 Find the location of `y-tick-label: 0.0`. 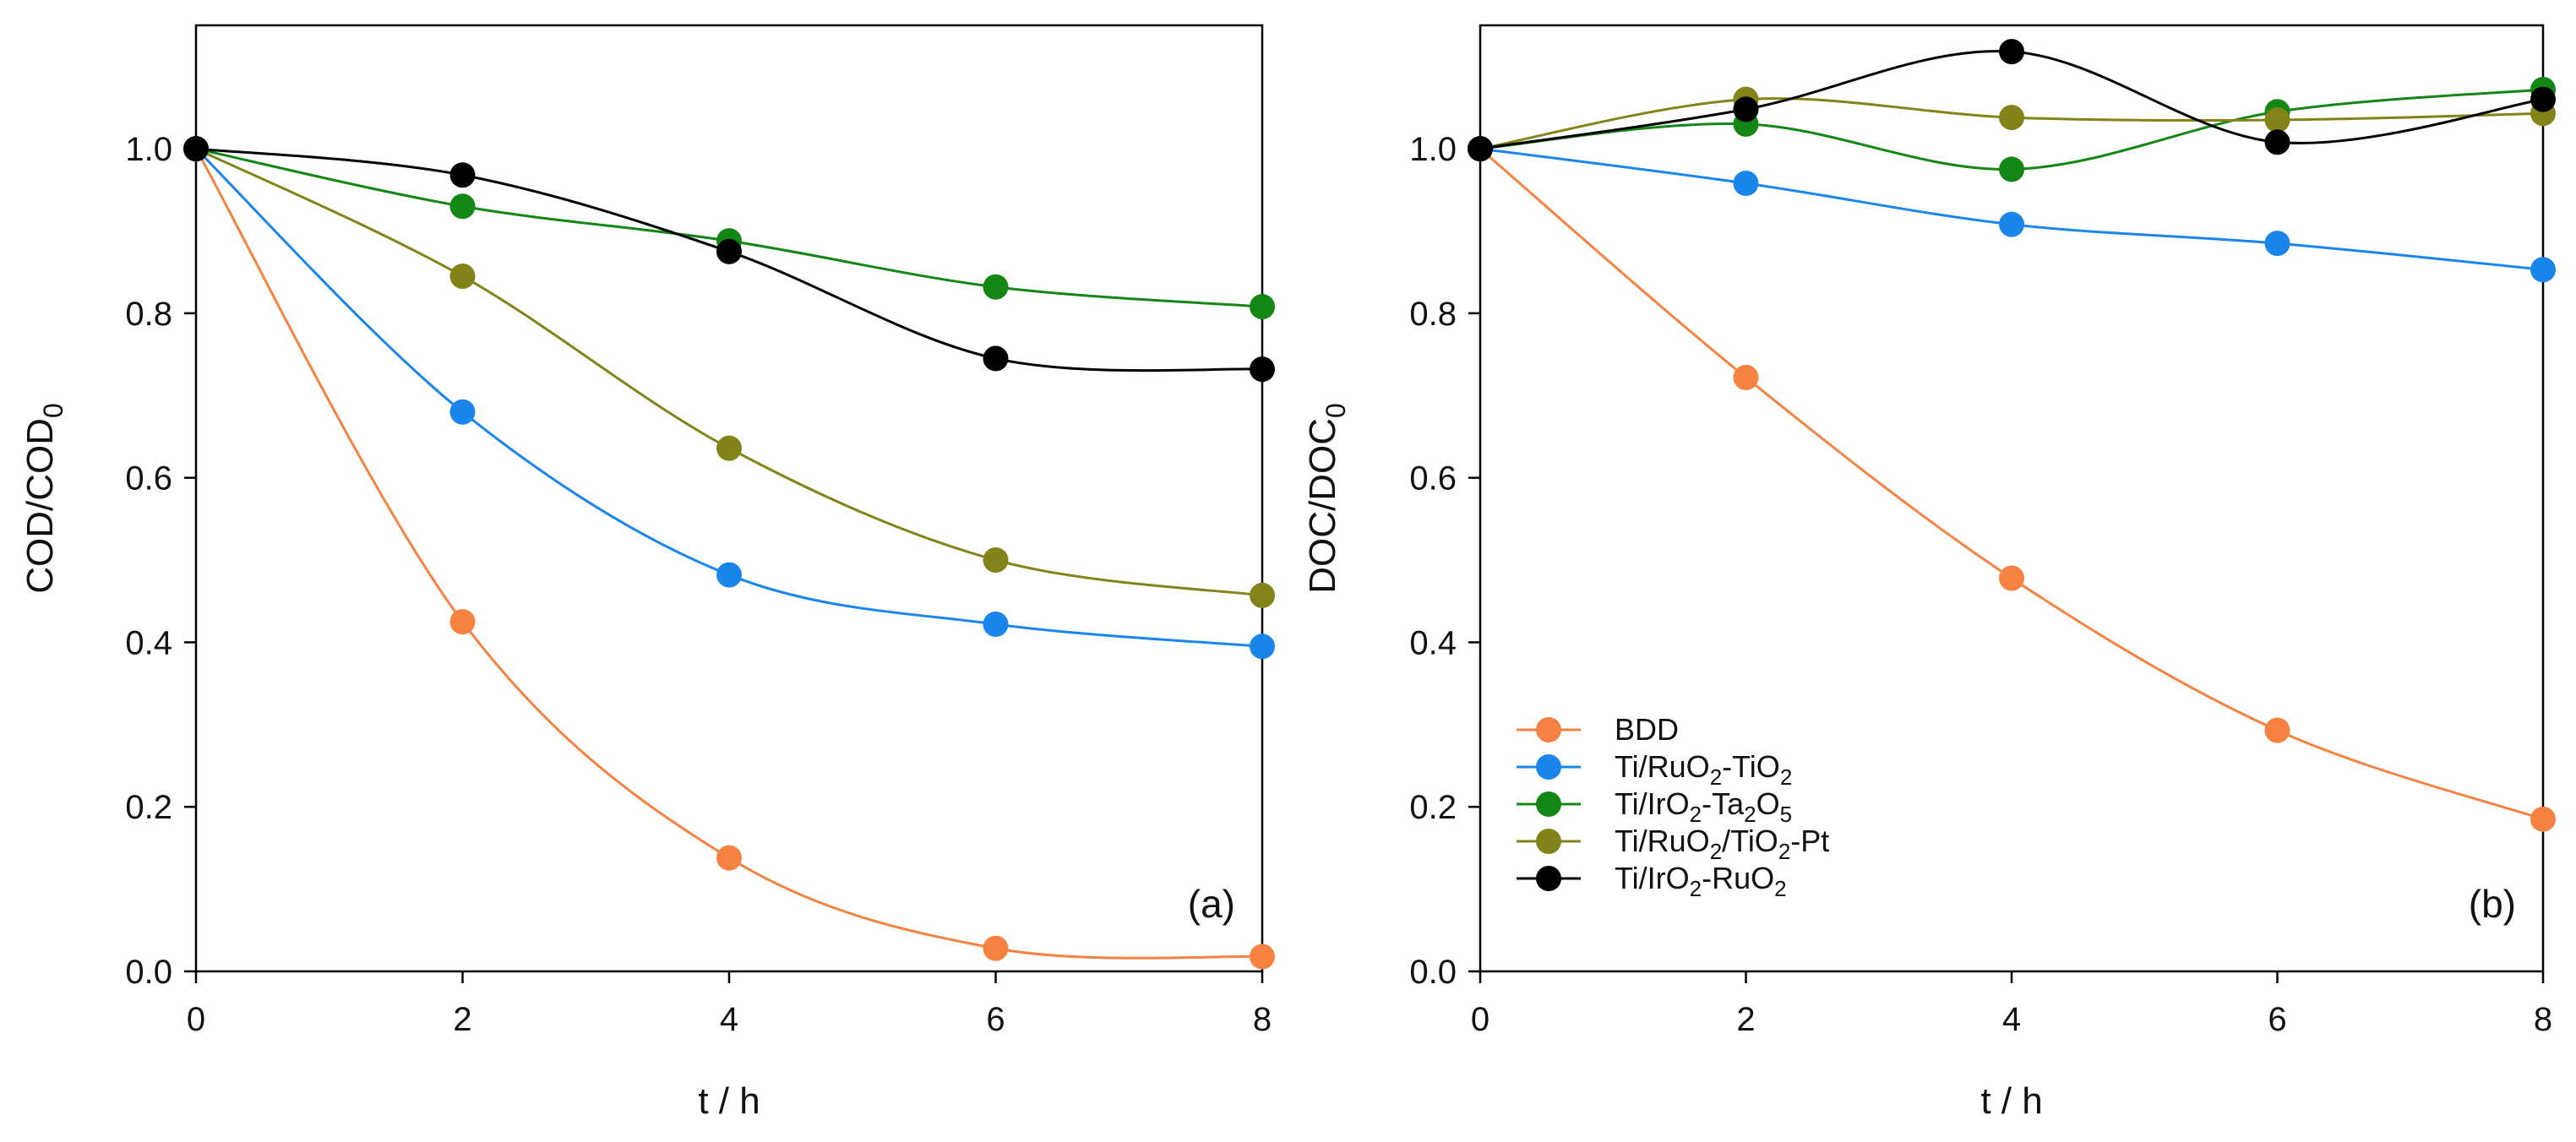

y-tick-label: 0.0 is located at coordinates (148, 972).